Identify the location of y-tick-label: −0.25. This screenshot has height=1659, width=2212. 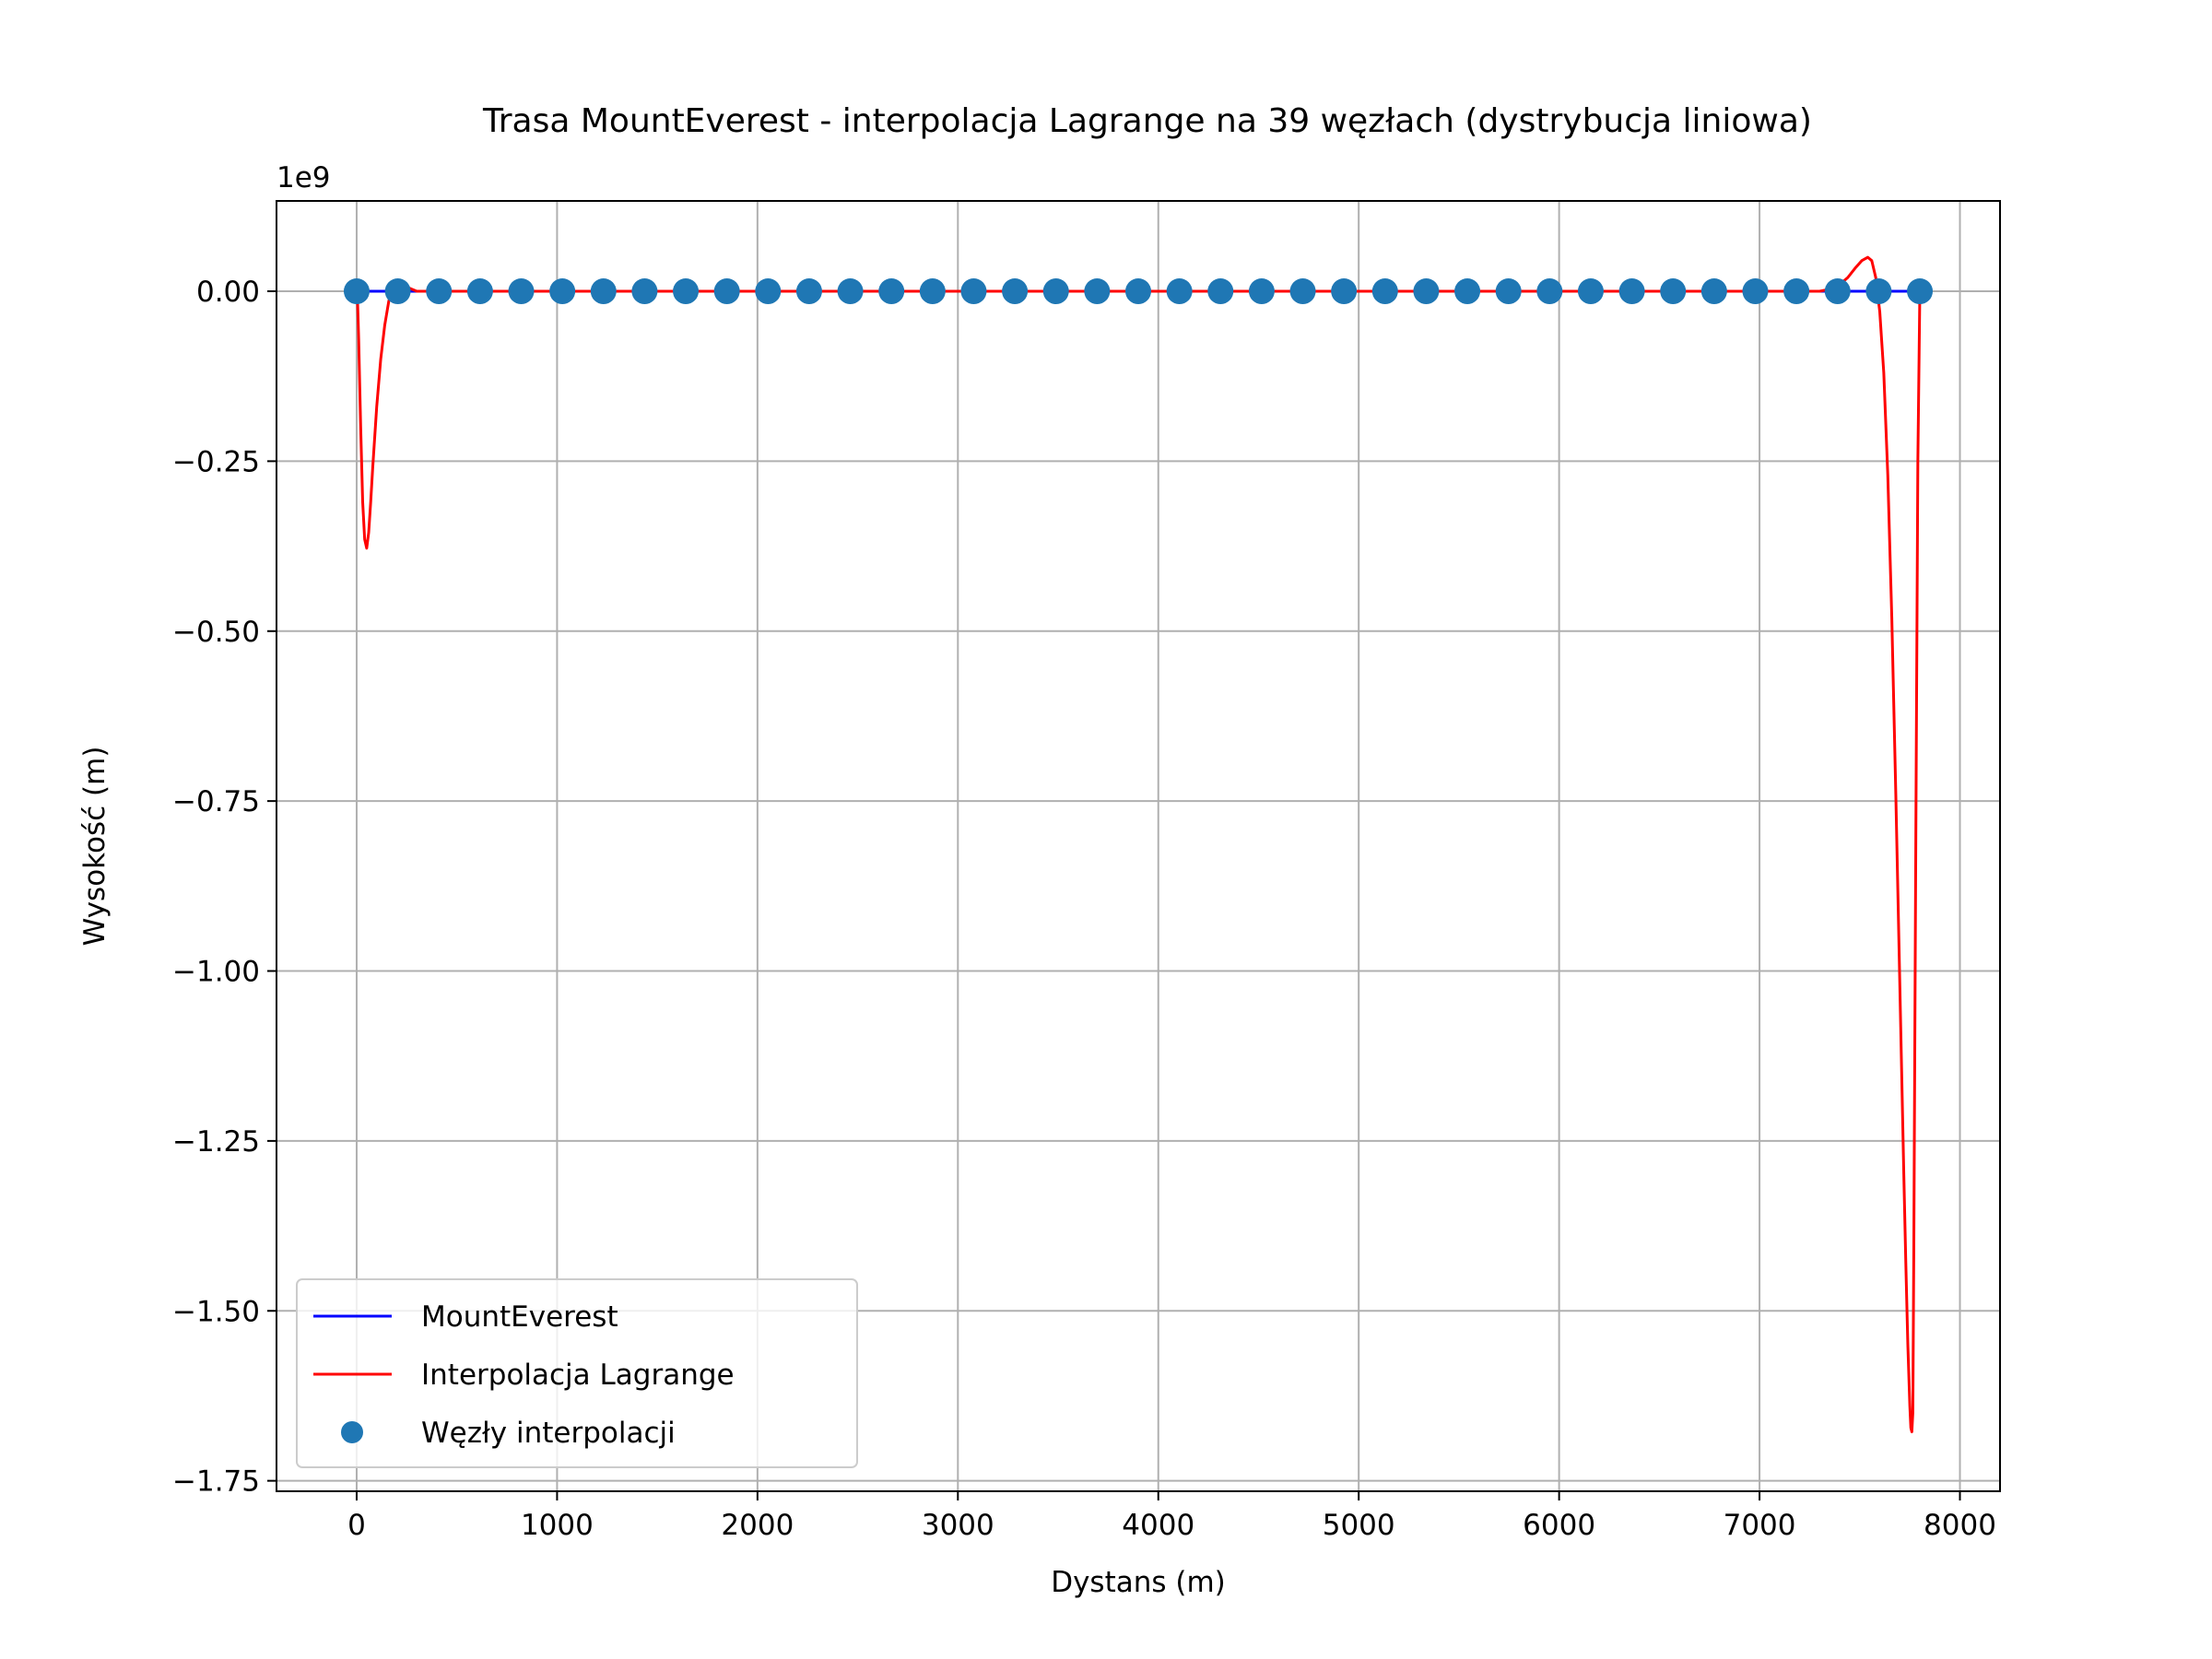
(216, 461).